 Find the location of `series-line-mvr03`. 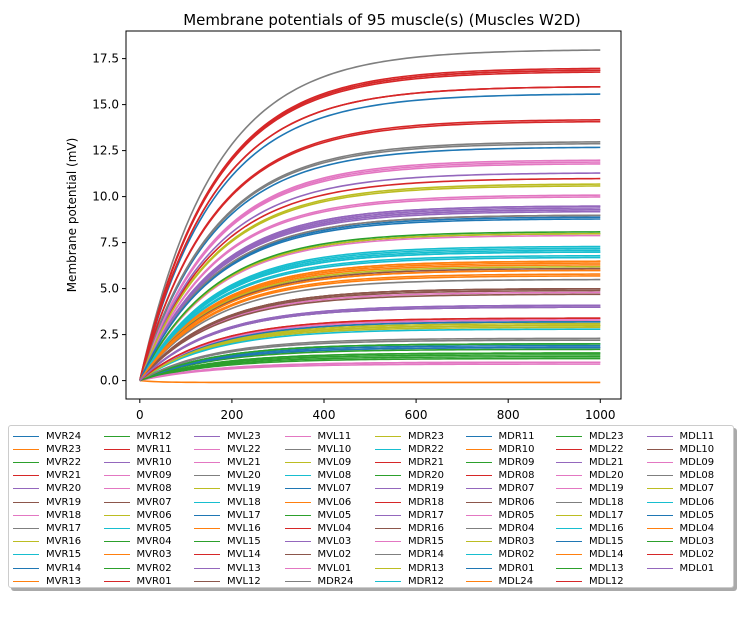

series-line-mvr03 is located at coordinates (370, 327).